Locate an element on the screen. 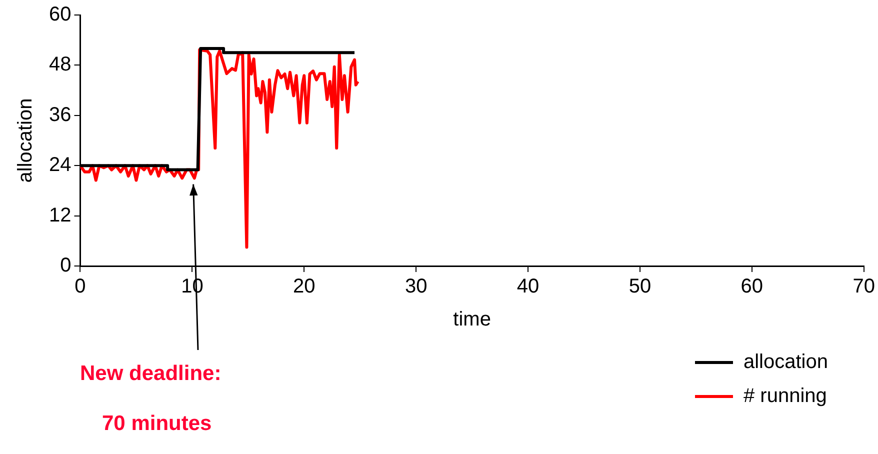  legend-label: # running is located at coordinates (785, 396).